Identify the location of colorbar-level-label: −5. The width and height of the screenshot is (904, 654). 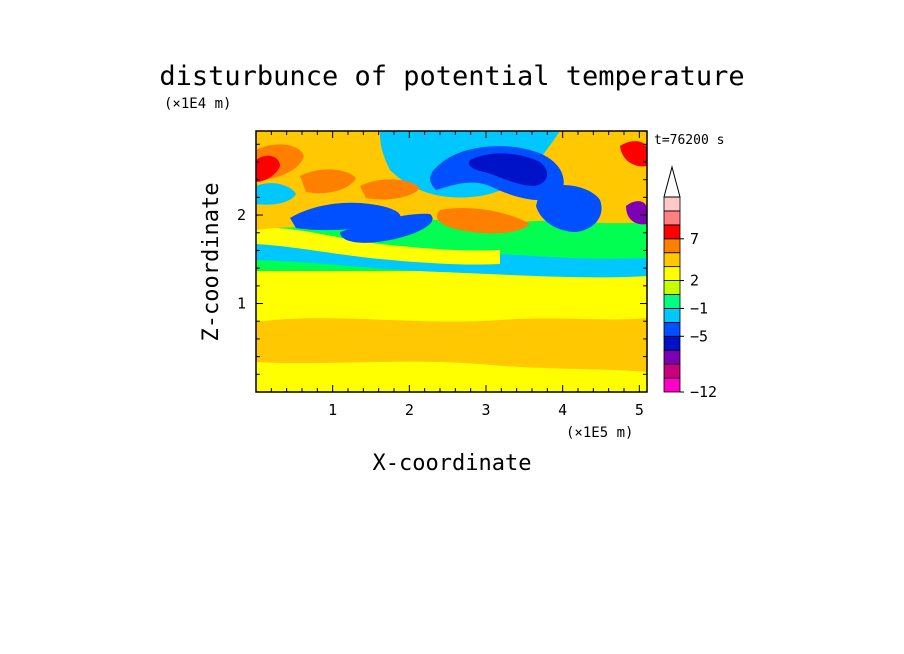
(699, 336).